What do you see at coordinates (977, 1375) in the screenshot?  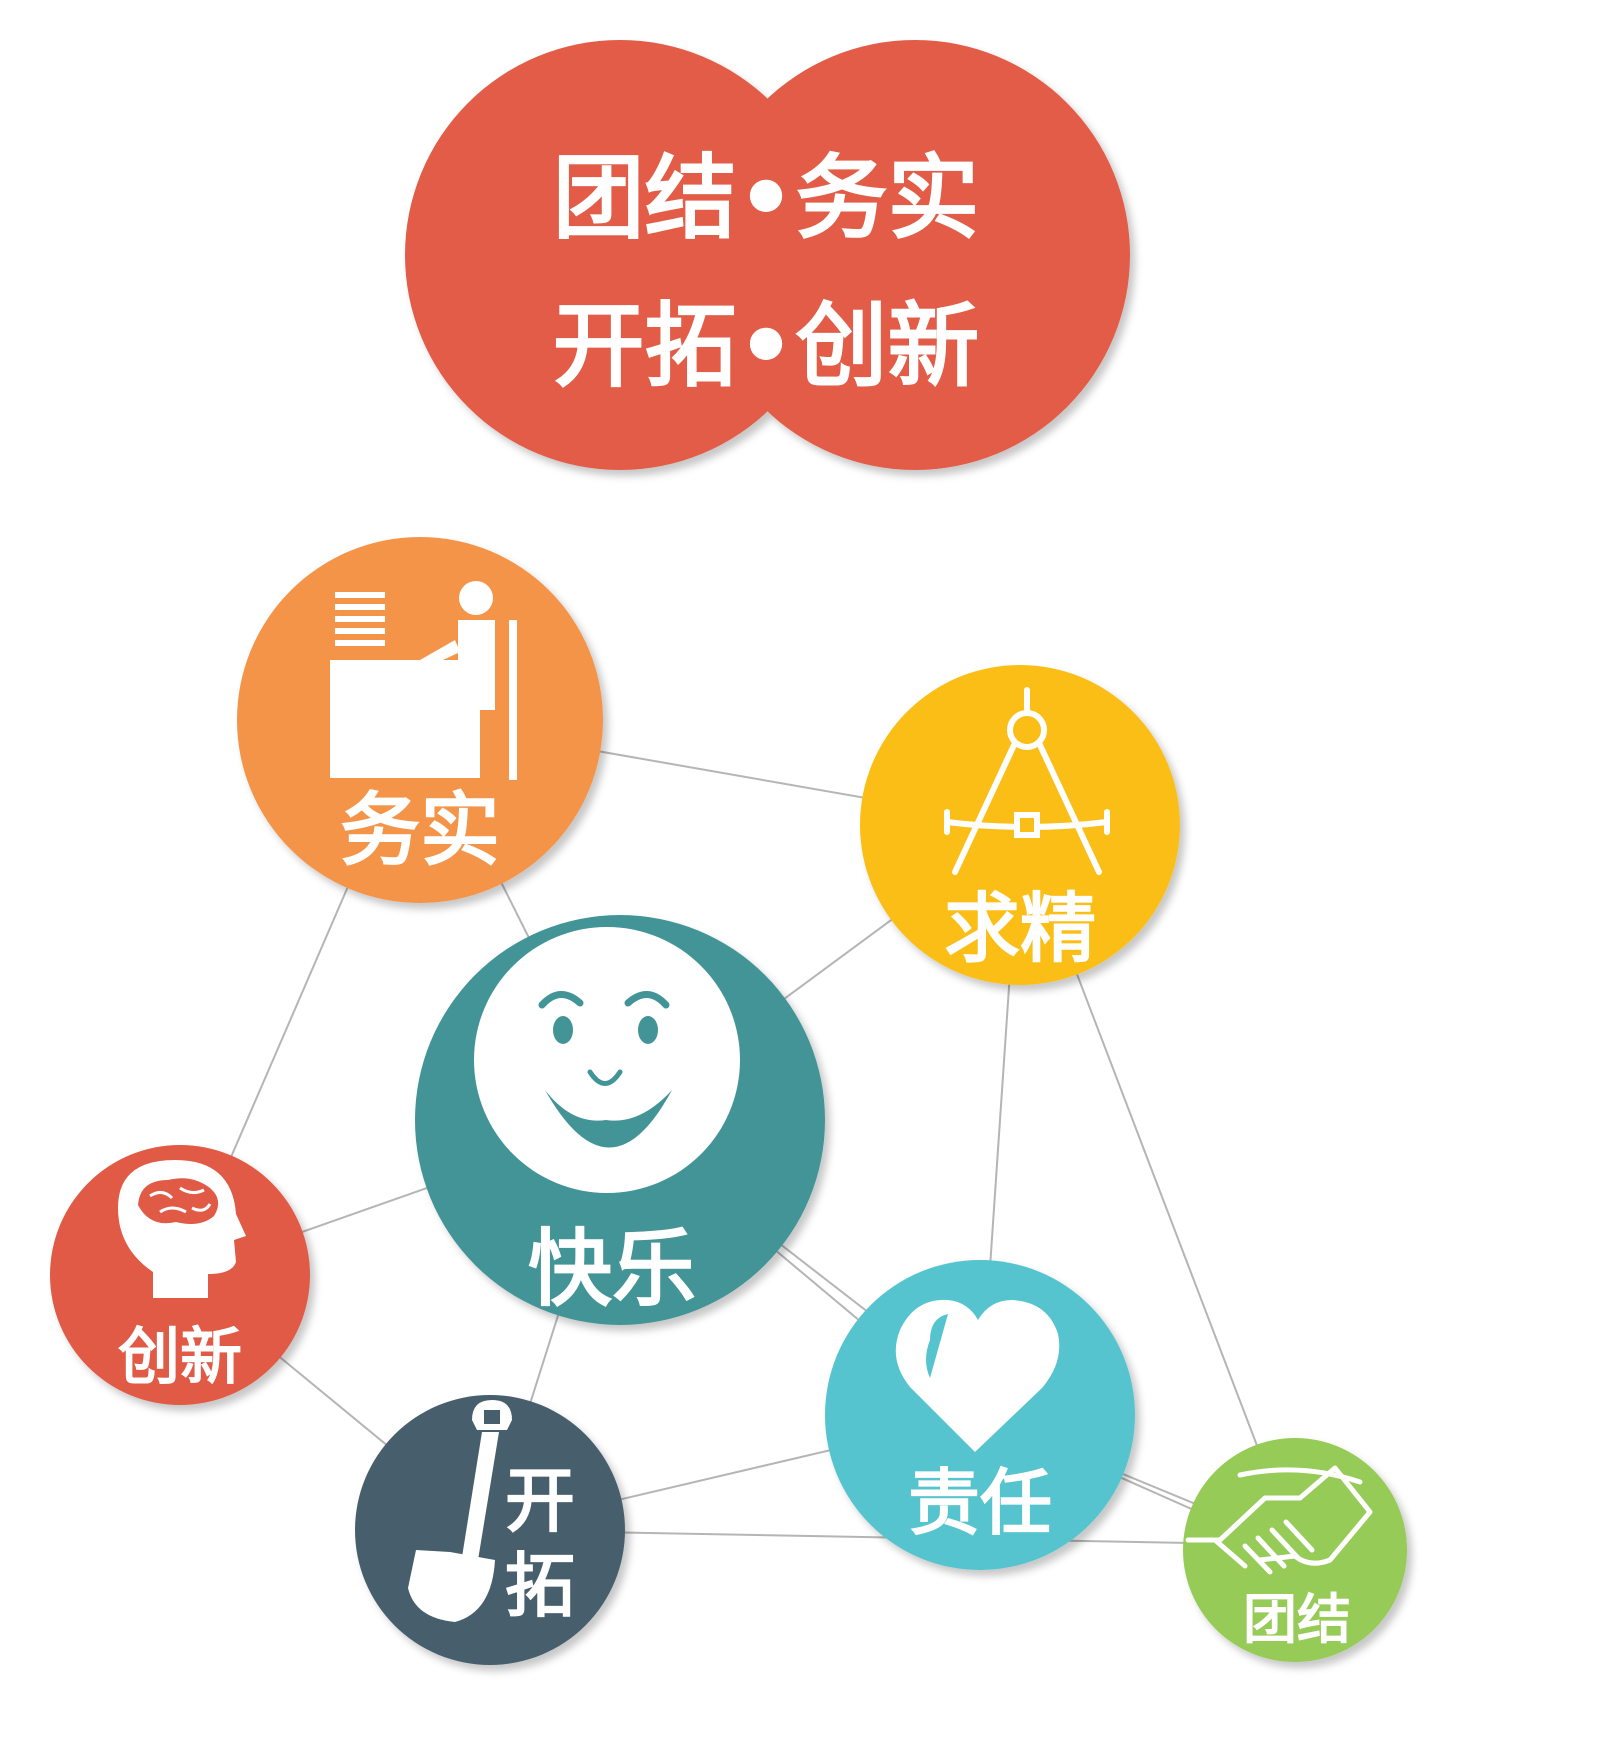 I see `heart-icon` at bounding box center [977, 1375].